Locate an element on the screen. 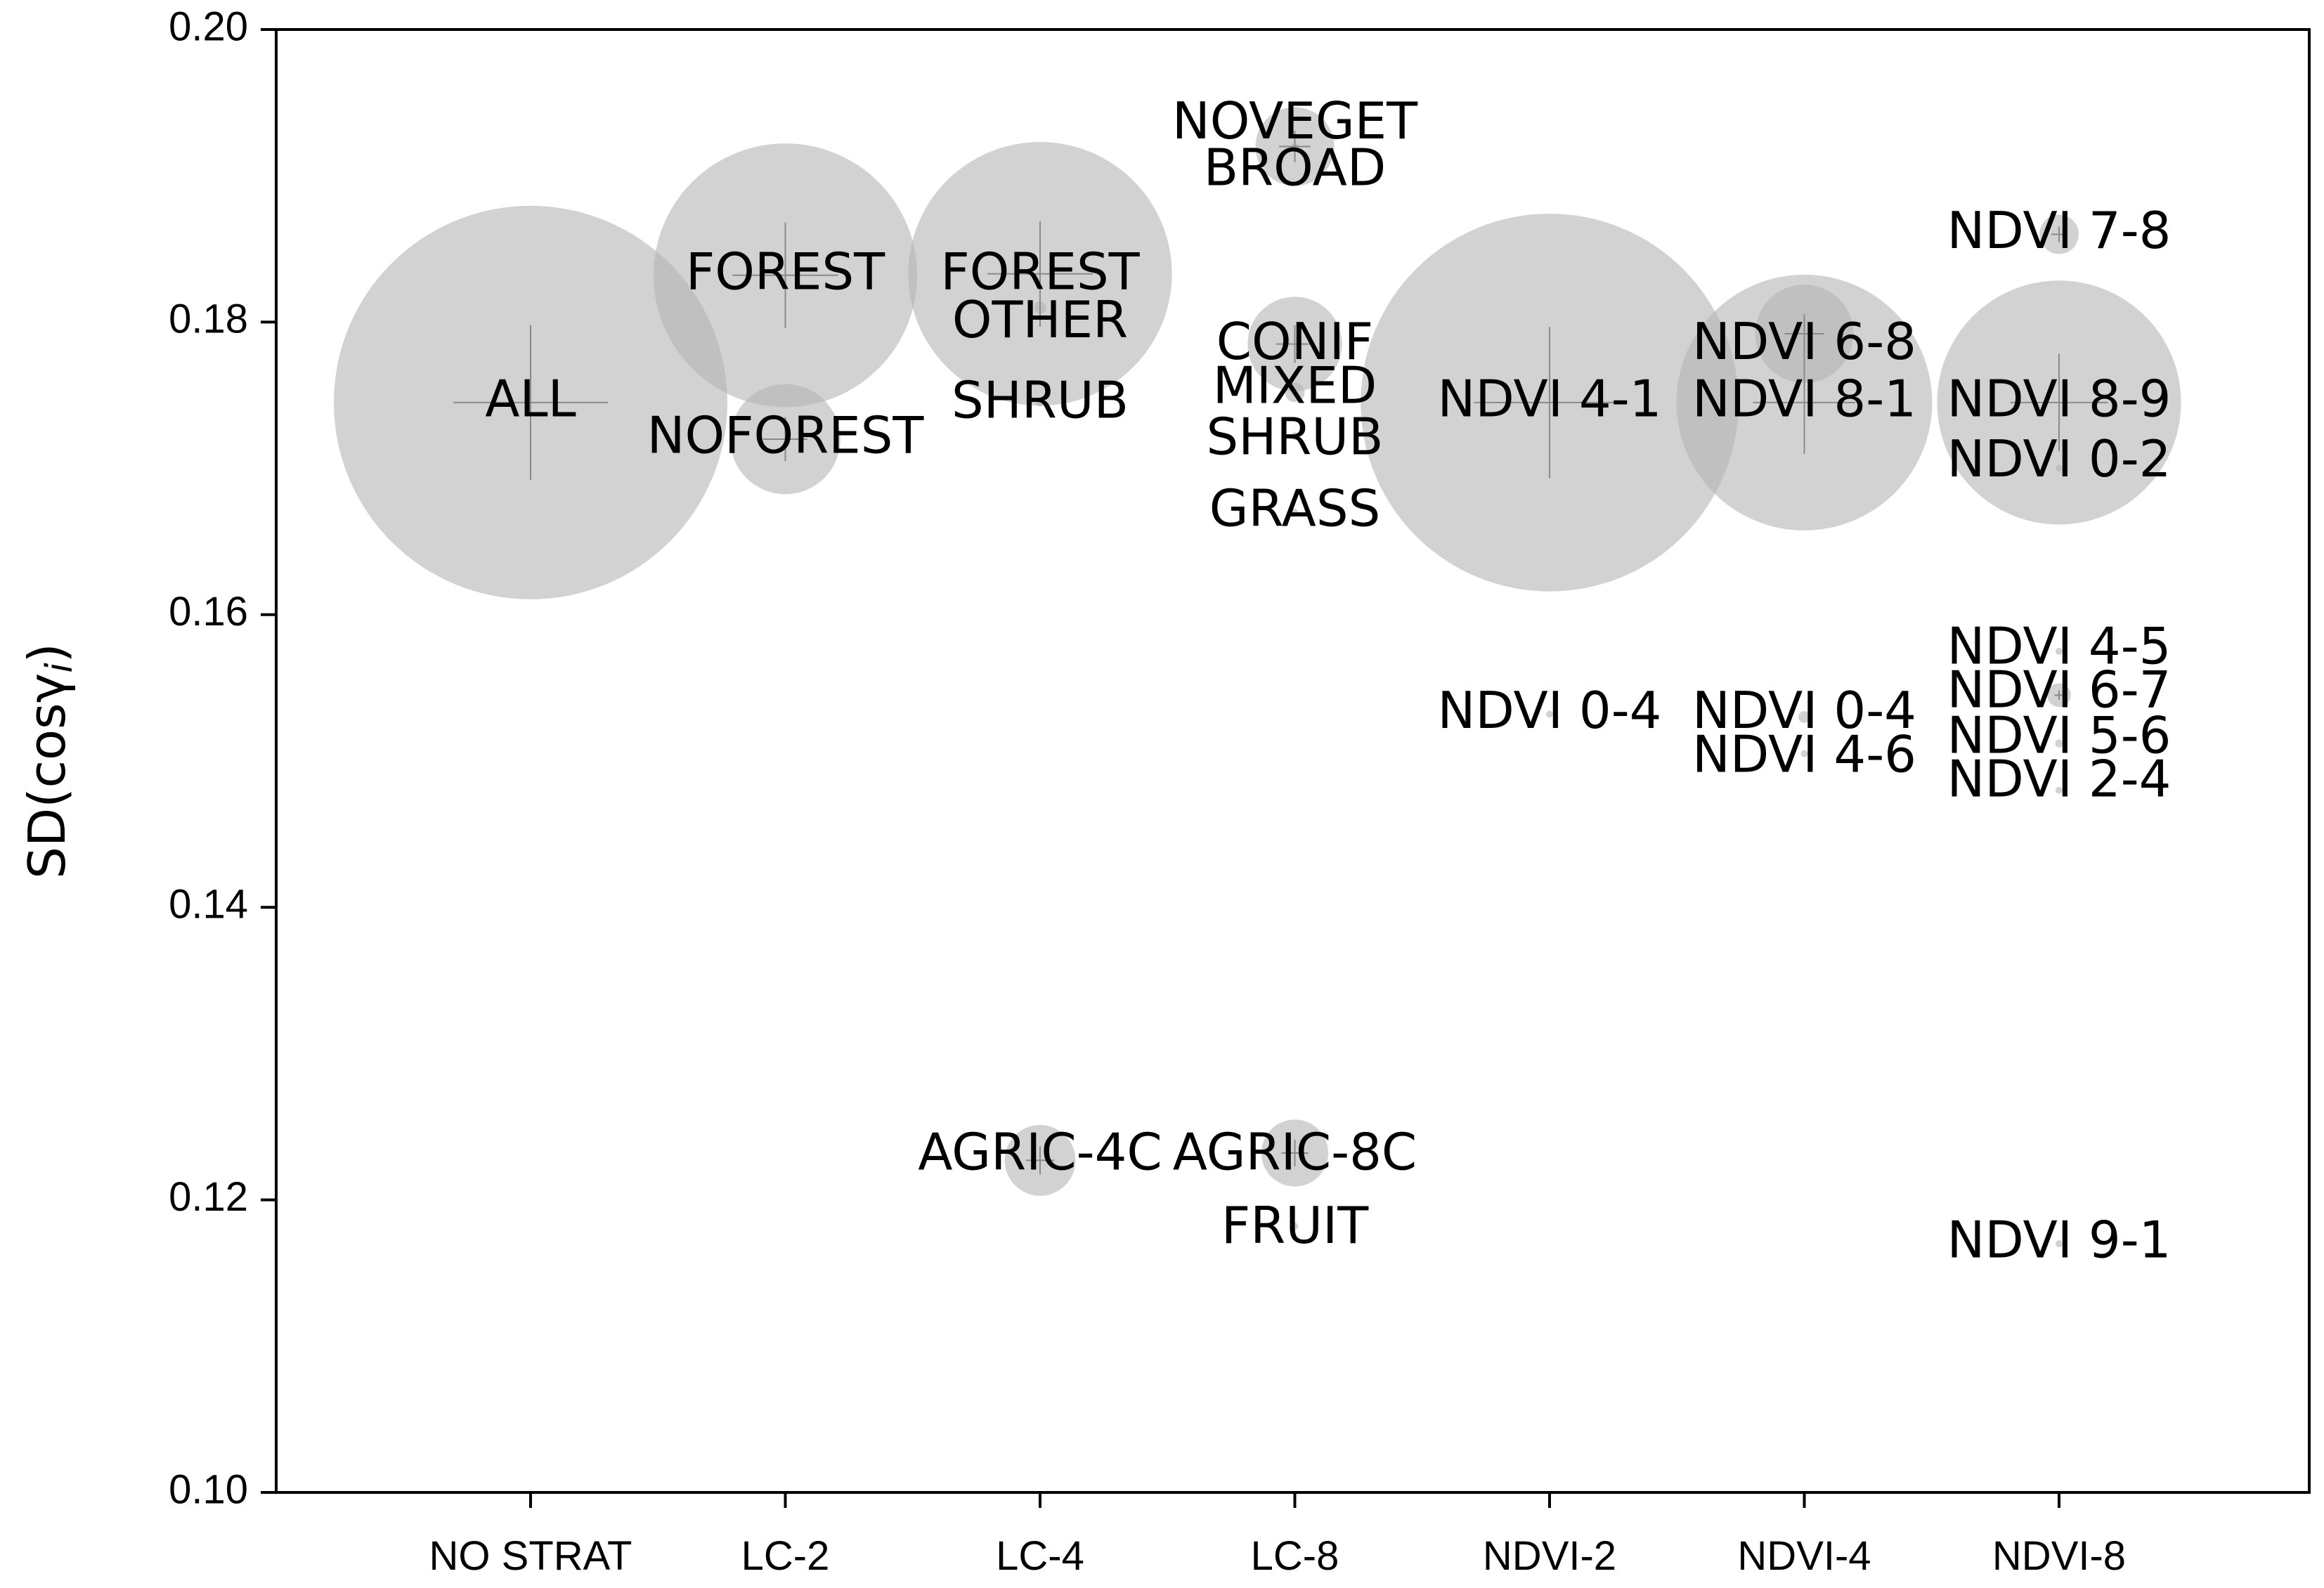 The width and height of the screenshot is (2324, 1588). bubble-label: MIXED is located at coordinates (1295, 385).